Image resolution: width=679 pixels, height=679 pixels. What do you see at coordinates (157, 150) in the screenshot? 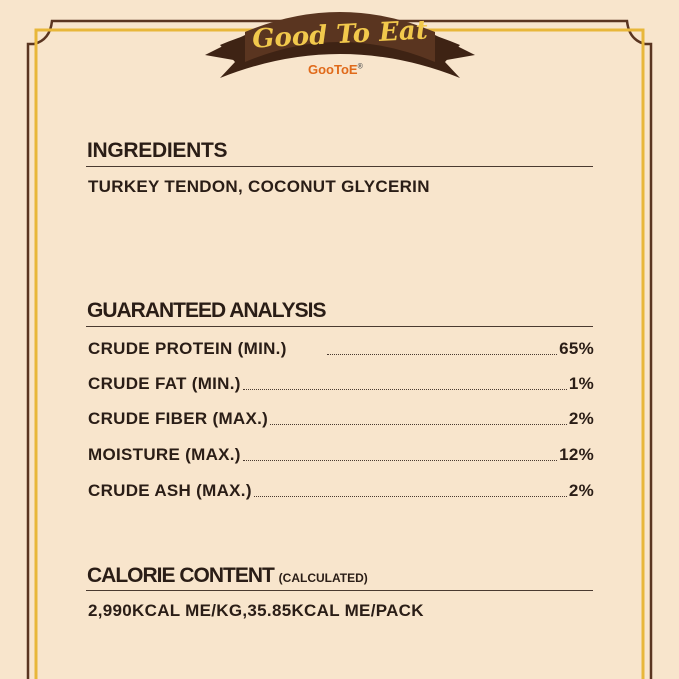
I see `ingredients-heading: INGREDIENTS` at bounding box center [157, 150].